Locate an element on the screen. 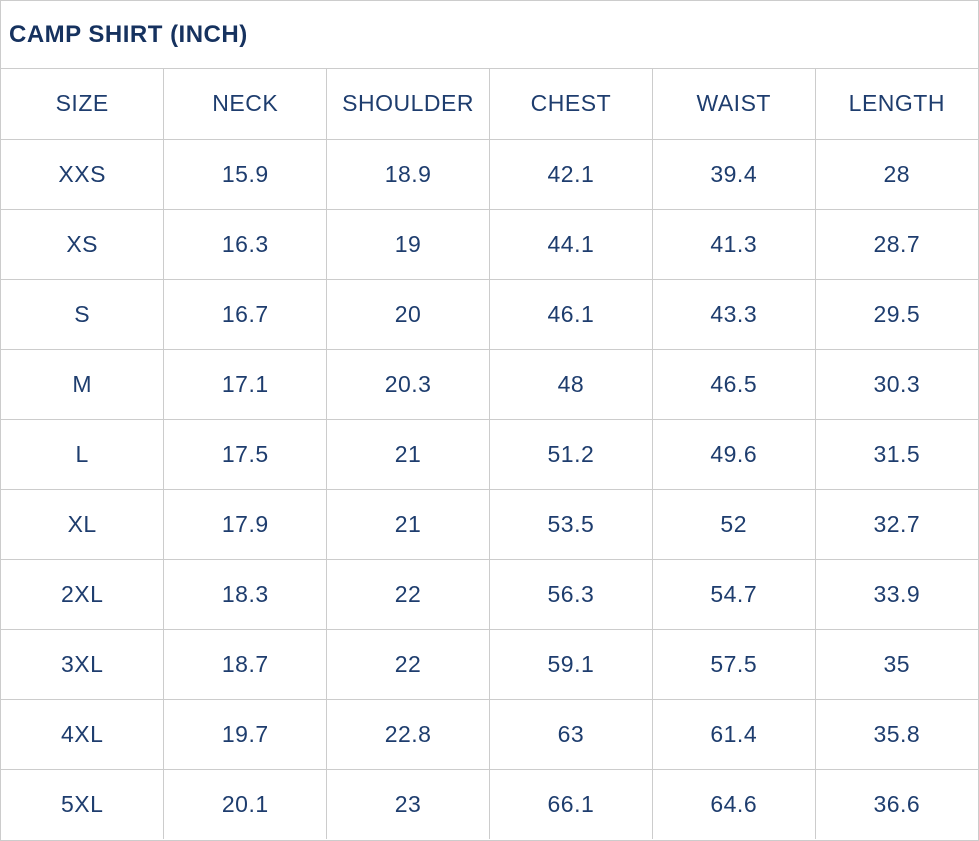  measurement-cell: 19.7 is located at coordinates (245, 734).